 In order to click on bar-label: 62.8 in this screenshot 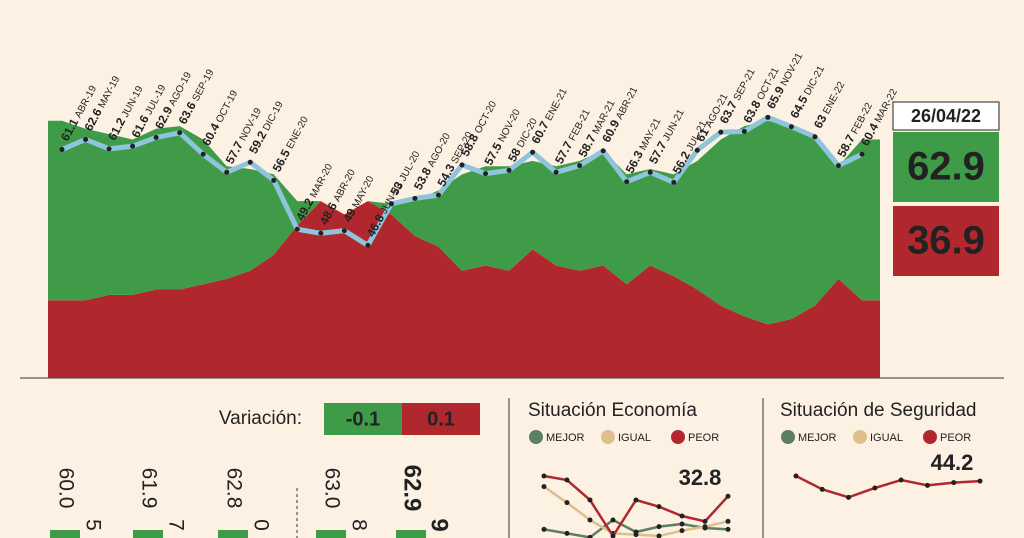, I will do `click(233, 488)`.